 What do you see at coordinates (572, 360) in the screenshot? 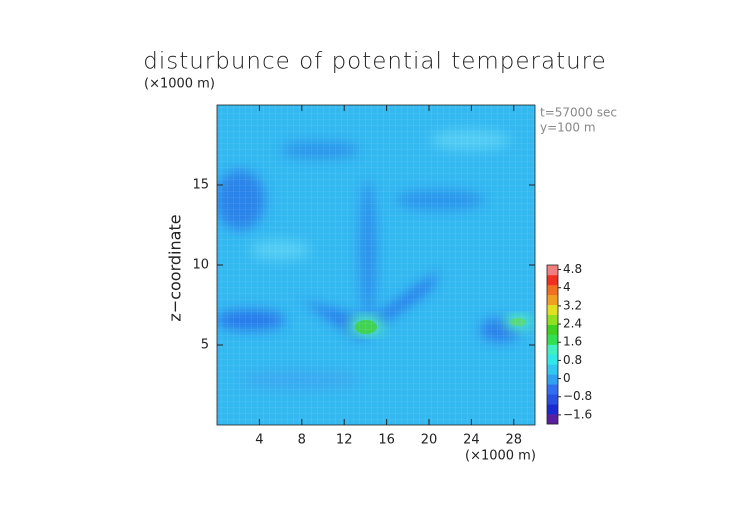
I see `colorbar-label: 0.8` at bounding box center [572, 360].